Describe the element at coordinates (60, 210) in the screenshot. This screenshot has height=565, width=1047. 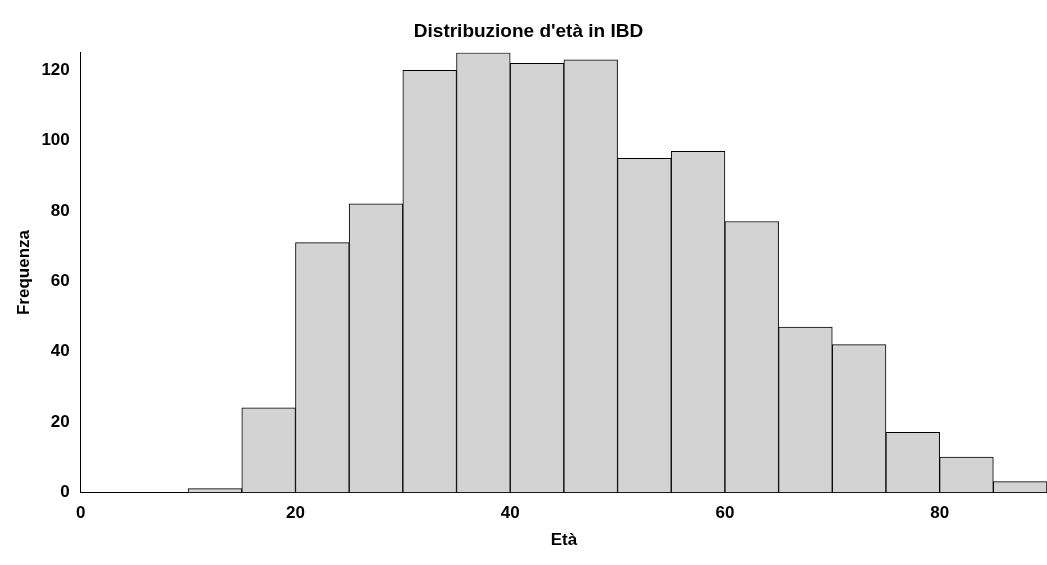
I see `y-tick-label: 80` at that location.